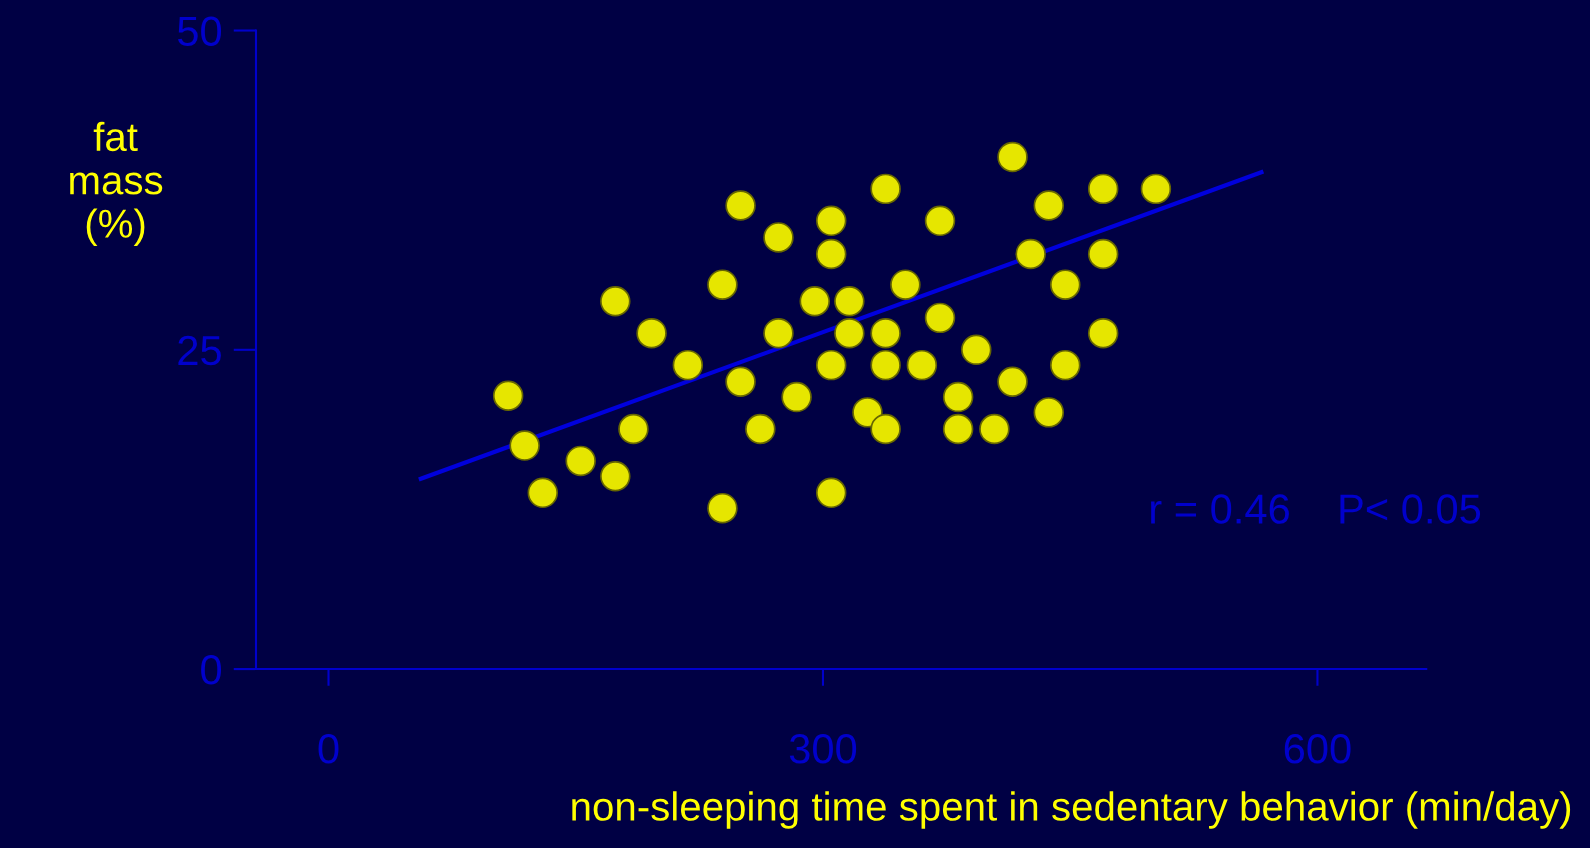 This screenshot has width=1590, height=848. What do you see at coordinates (211, 670) in the screenshot?
I see `y-tick-label: 0` at bounding box center [211, 670].